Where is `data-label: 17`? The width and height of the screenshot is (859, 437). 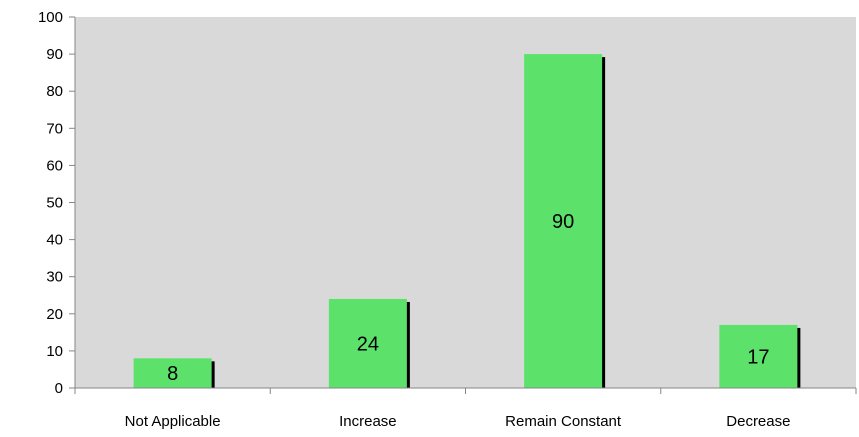 data-label: 17 is located at coordinates (758, 357).